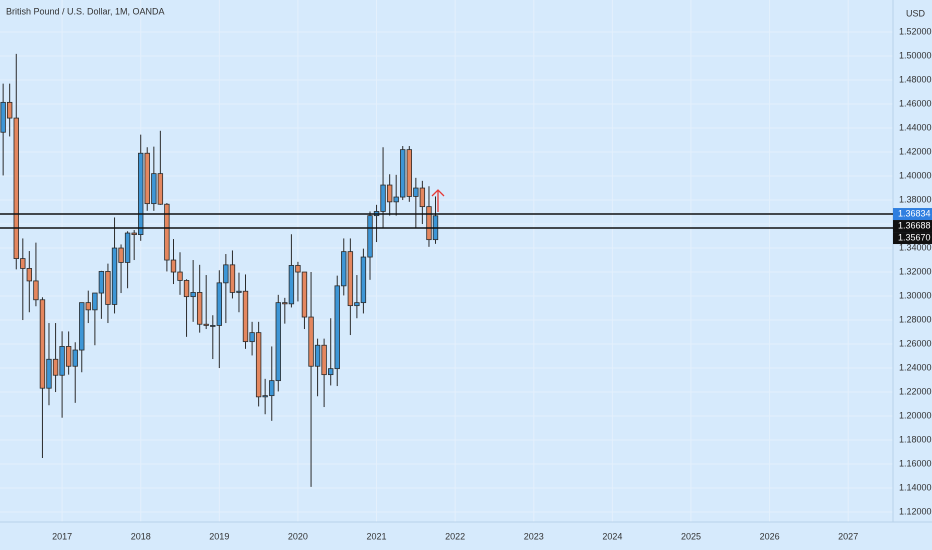 This screenshot has width=932, height=550. I want to click on y-tick-label: 1.48000, so click(915, 79).